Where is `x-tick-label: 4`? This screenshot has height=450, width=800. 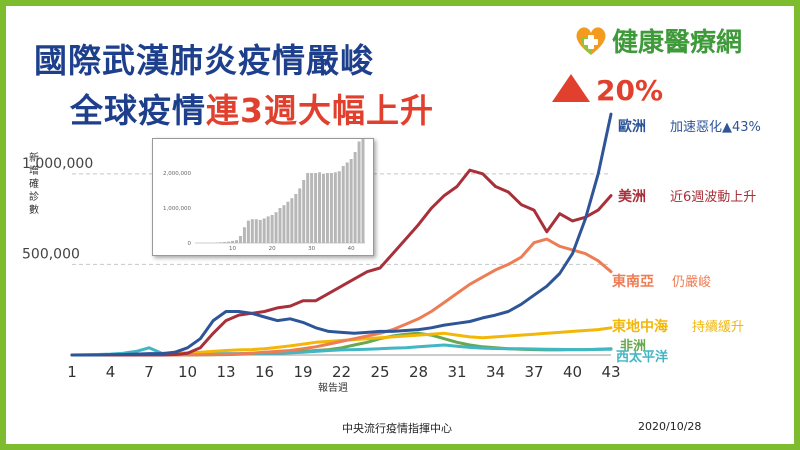
x-tick-label: 4 is located at coordinates (111, 372).